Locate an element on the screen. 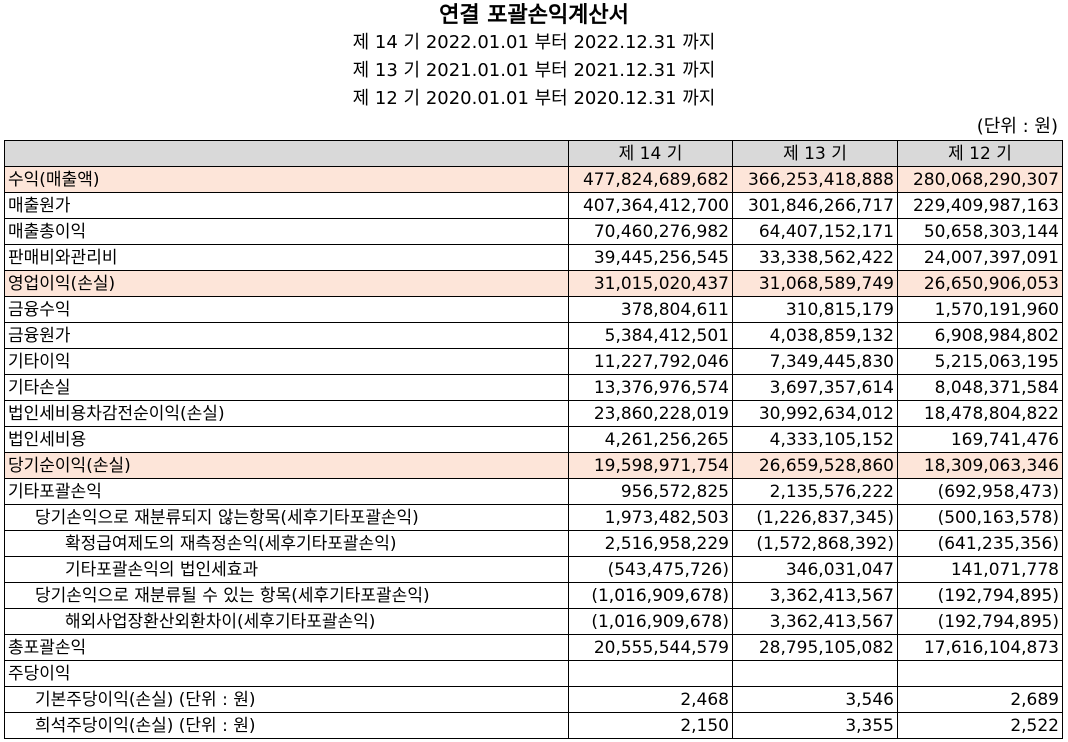 This screenshot has width=1068, height=742. row-label: 판매비와관리비 is located at coordinates (286, 257).